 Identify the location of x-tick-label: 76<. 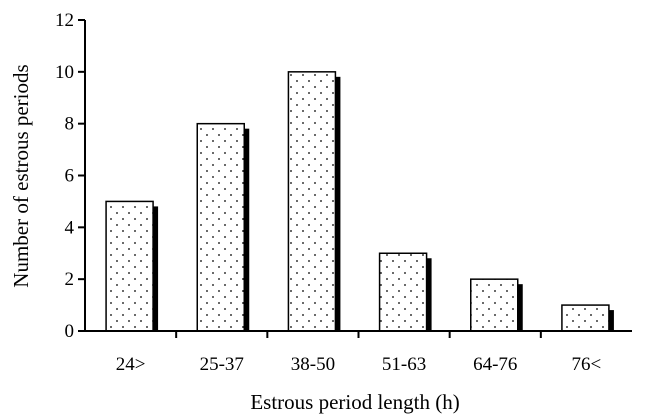
(587, 364).